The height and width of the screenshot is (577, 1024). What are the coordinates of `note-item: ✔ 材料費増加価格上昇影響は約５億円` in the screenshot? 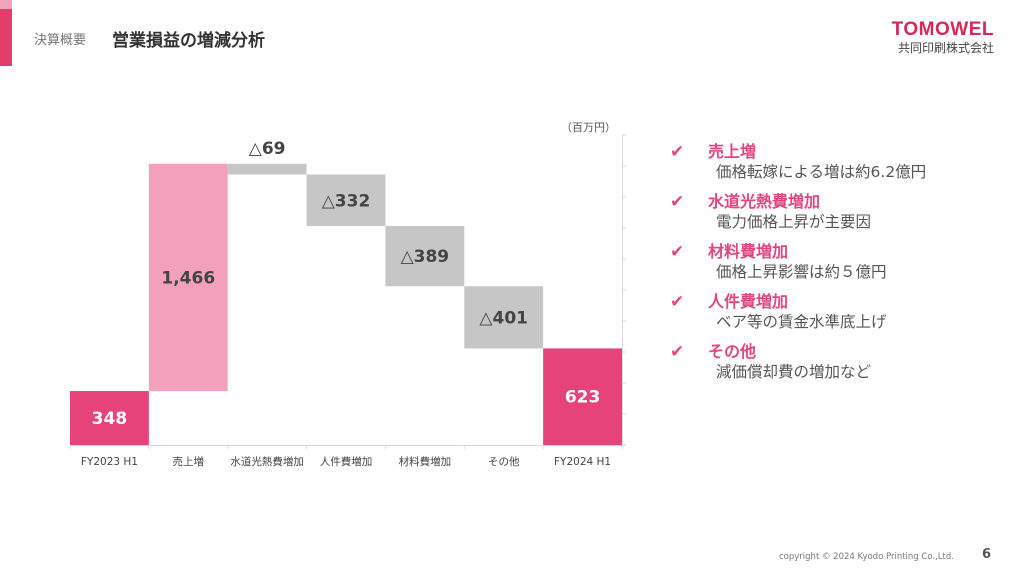 It's located at (798, 262).